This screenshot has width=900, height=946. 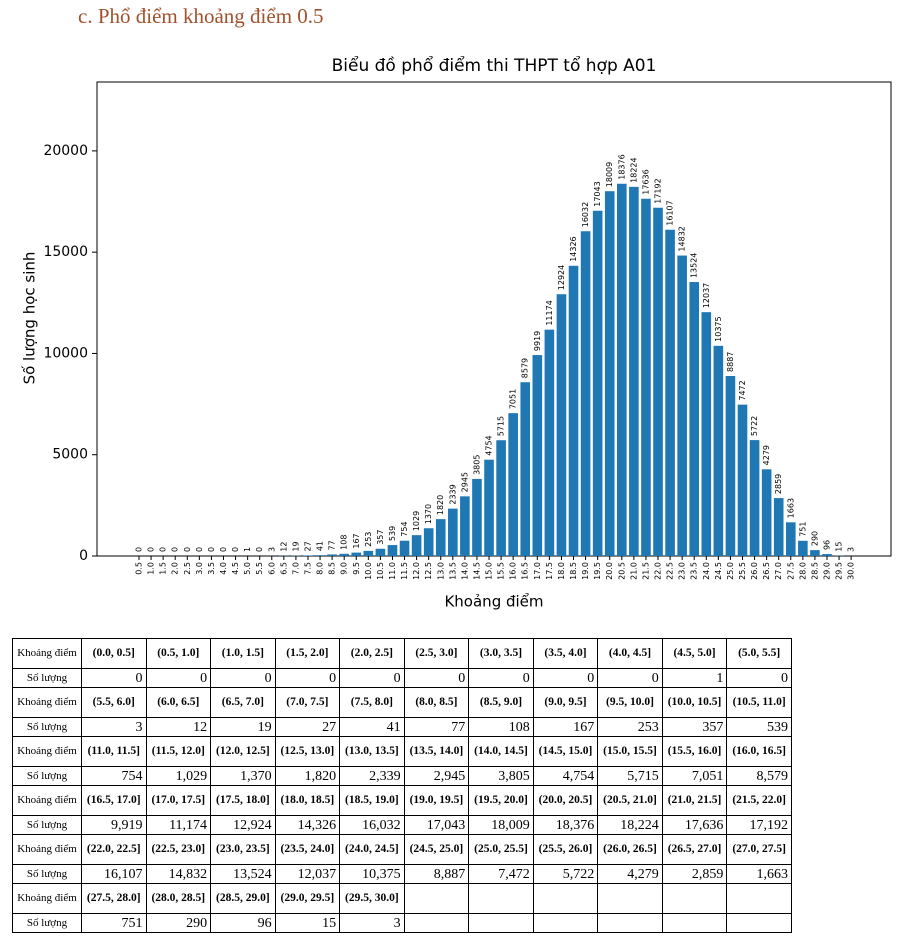 What do you see at coordinates (114, 702) in the screenshot?
I see `table-cell: (5.5, 6.0]` at bounding box center [114, 702].